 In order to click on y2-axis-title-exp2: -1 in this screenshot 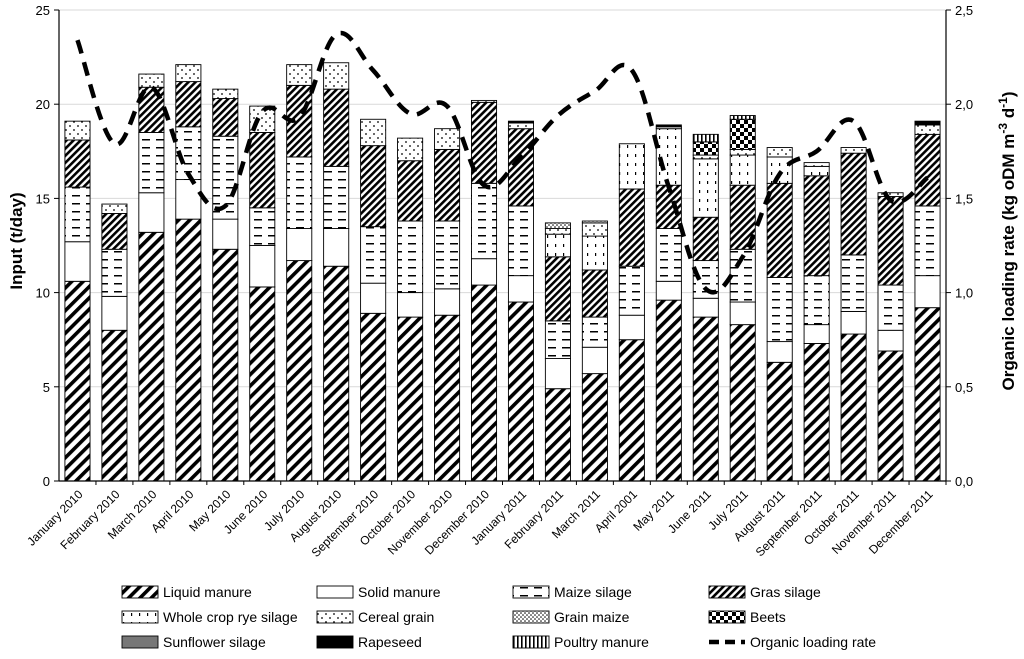, I will do `click(1003, 102)`.